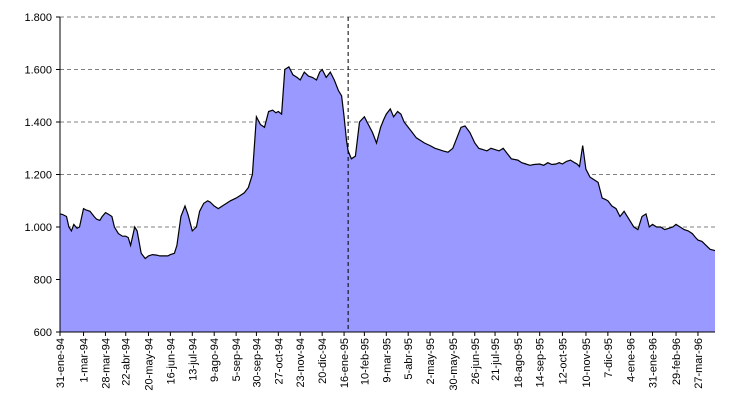 The height and width of the screenshot is (420, 732). What do you see at coordinates (609, 358) in the screenshot?
I see `x-tick-label: 7-dic-95` at bounding box center [609, 358].